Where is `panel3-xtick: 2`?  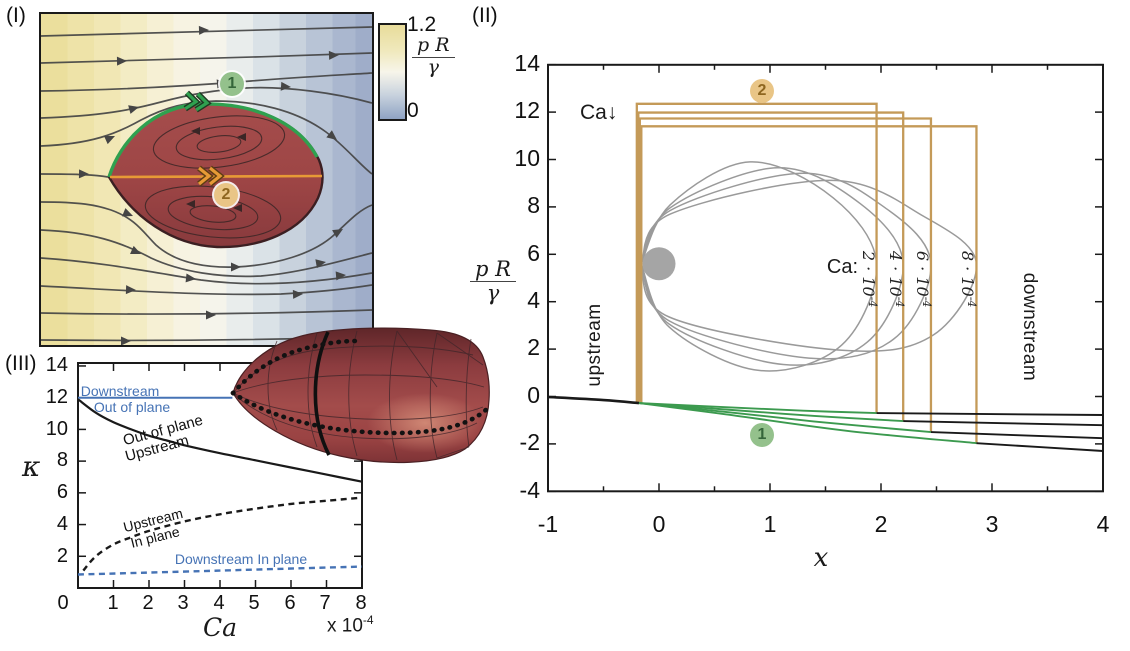 panel3-xtick: 2 is located at coordinates (148, 603).